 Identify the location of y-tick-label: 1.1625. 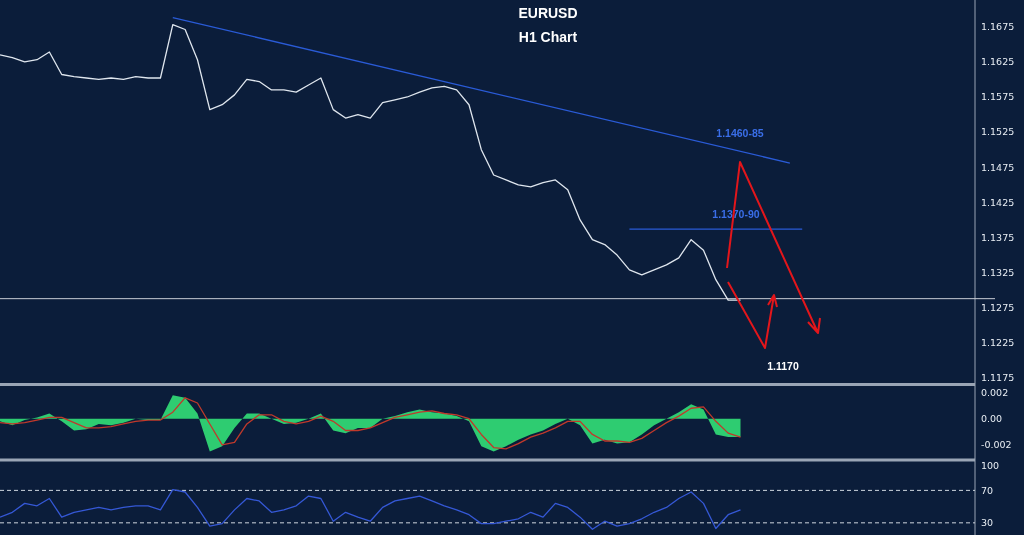
(998, 62).